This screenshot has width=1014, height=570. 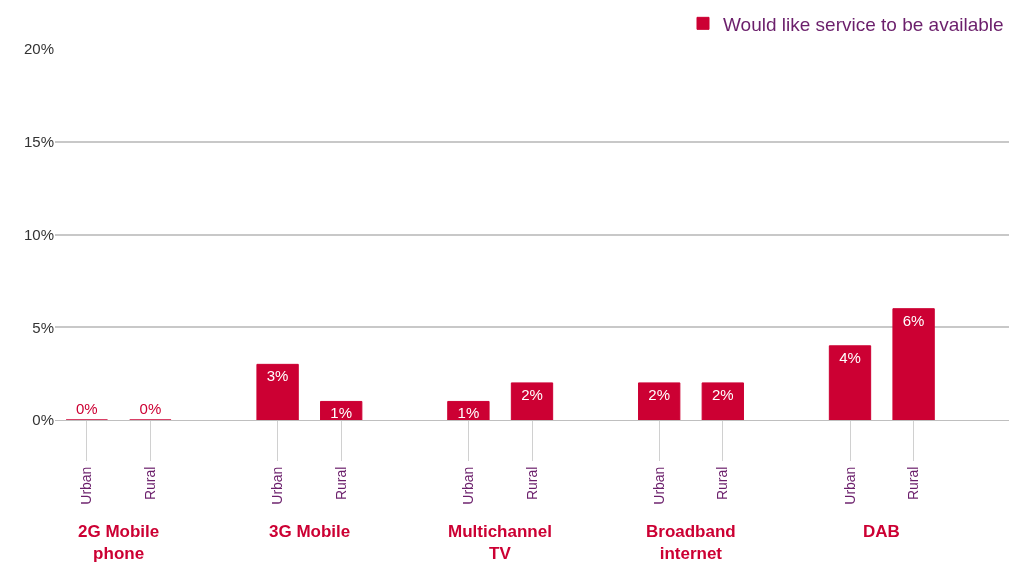 I want to click on text: Multichannel TV, so click(x=500, y=543).